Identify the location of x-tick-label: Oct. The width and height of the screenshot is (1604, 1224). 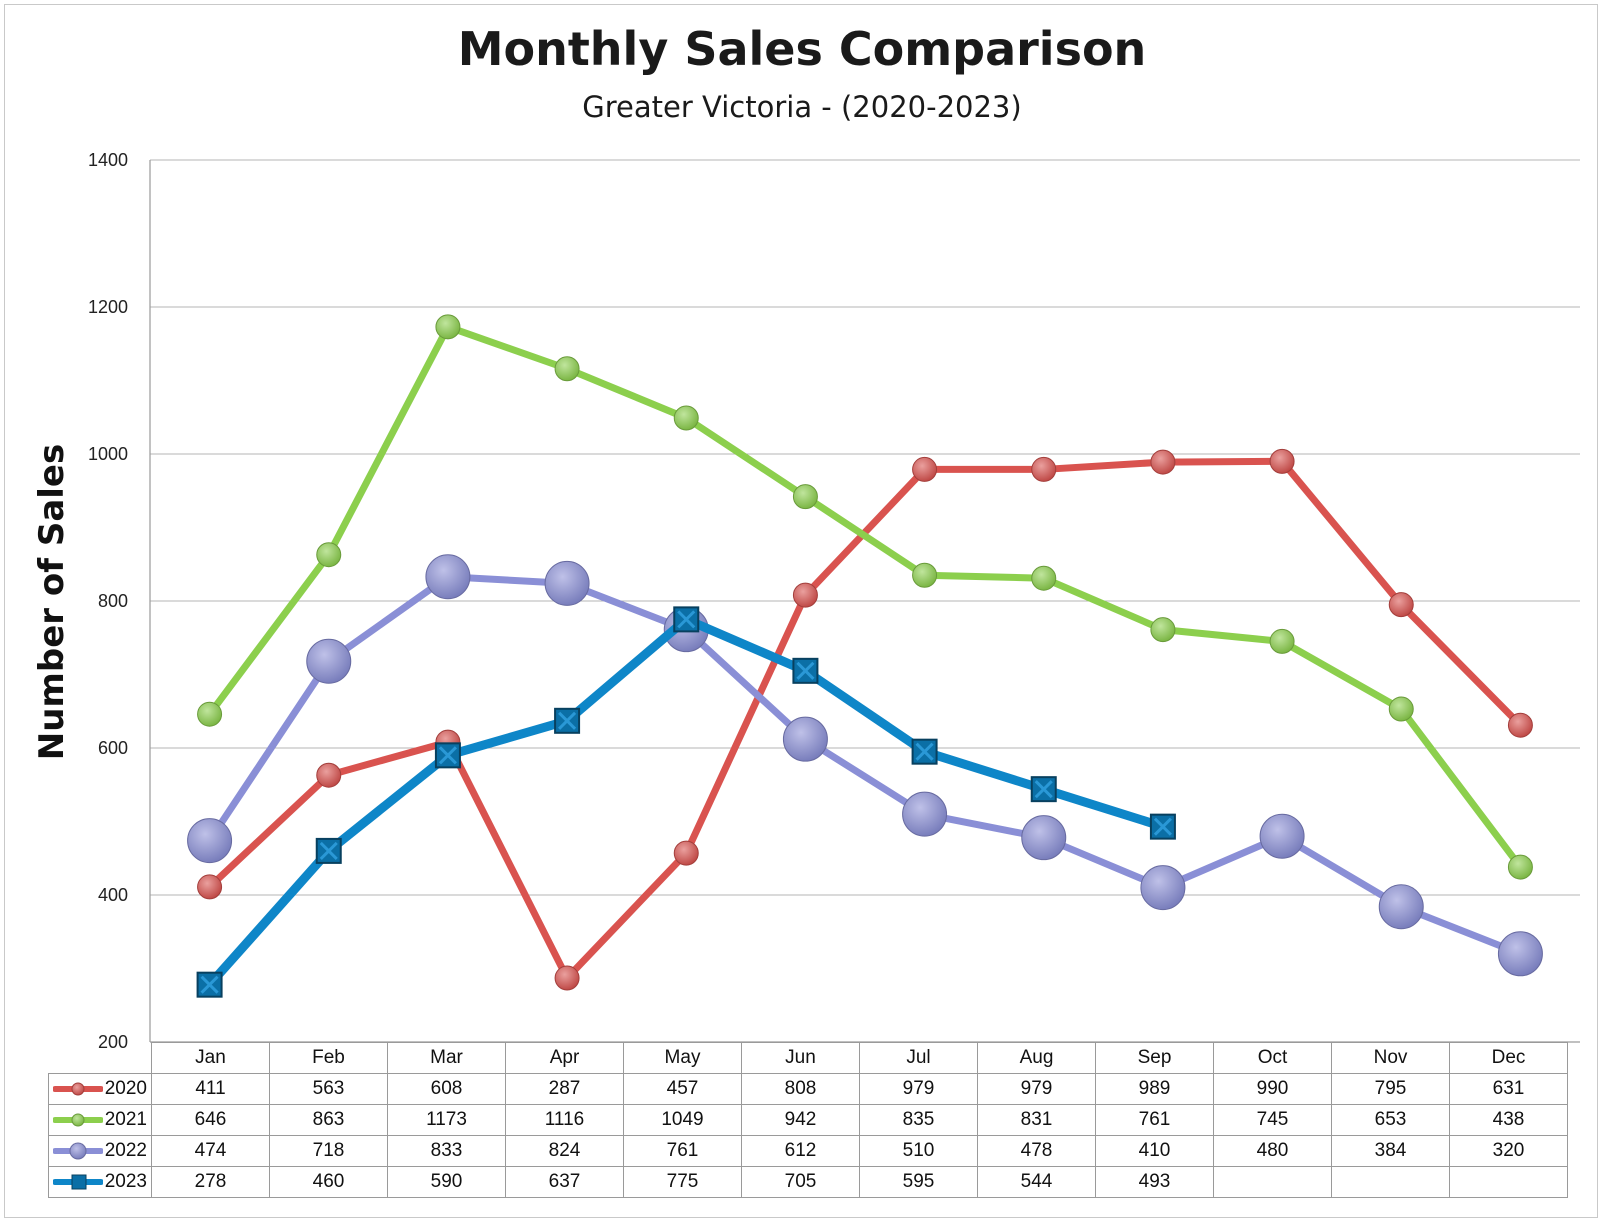
(1272, 1058).